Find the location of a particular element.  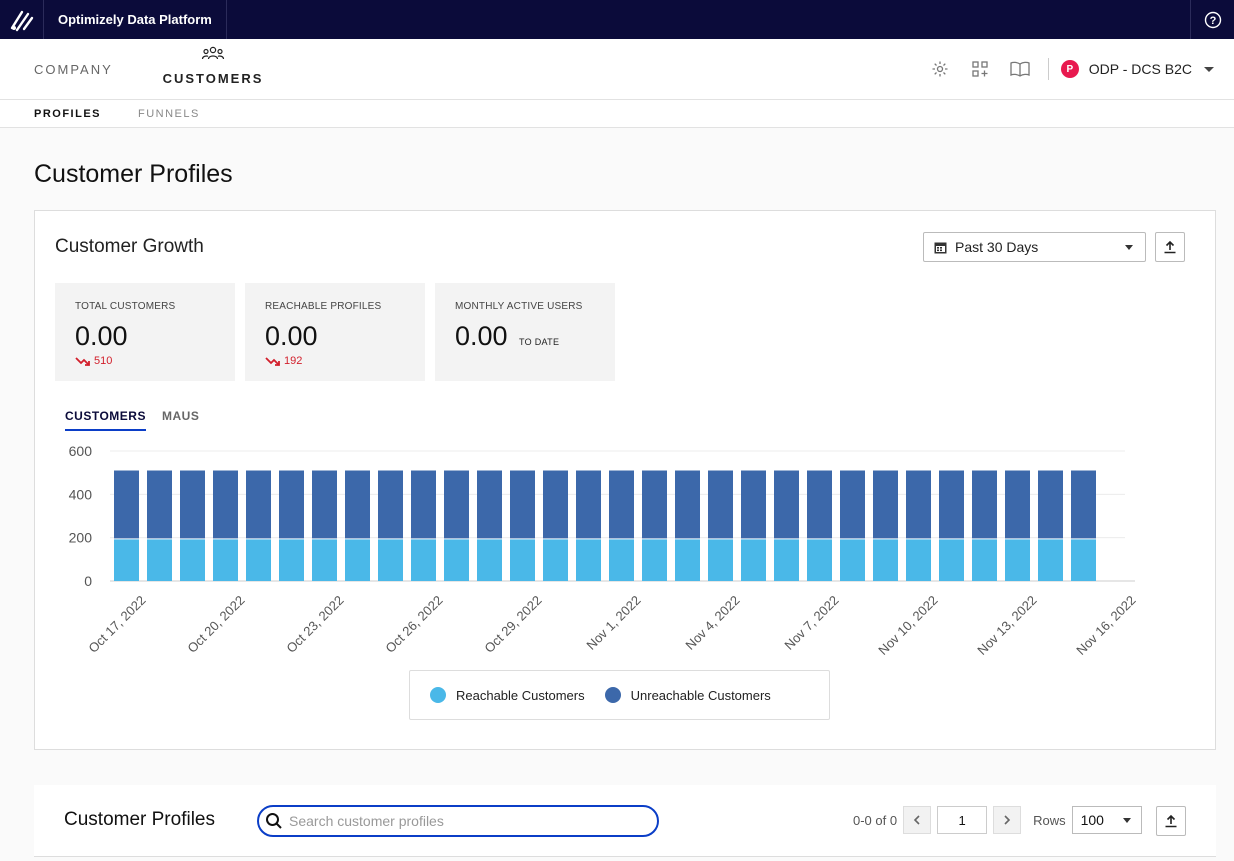

x-tick-label: Oct 29, 2022 is located at coordinates (512, 624).